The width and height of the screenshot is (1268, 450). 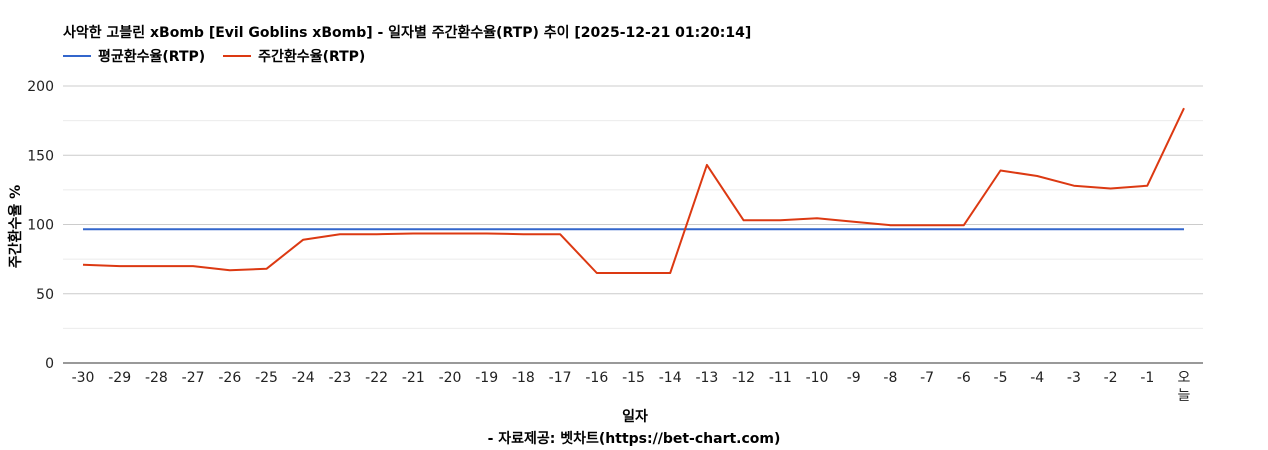 I want to click on x-tick-label: -29, so click(x=119, y=378).